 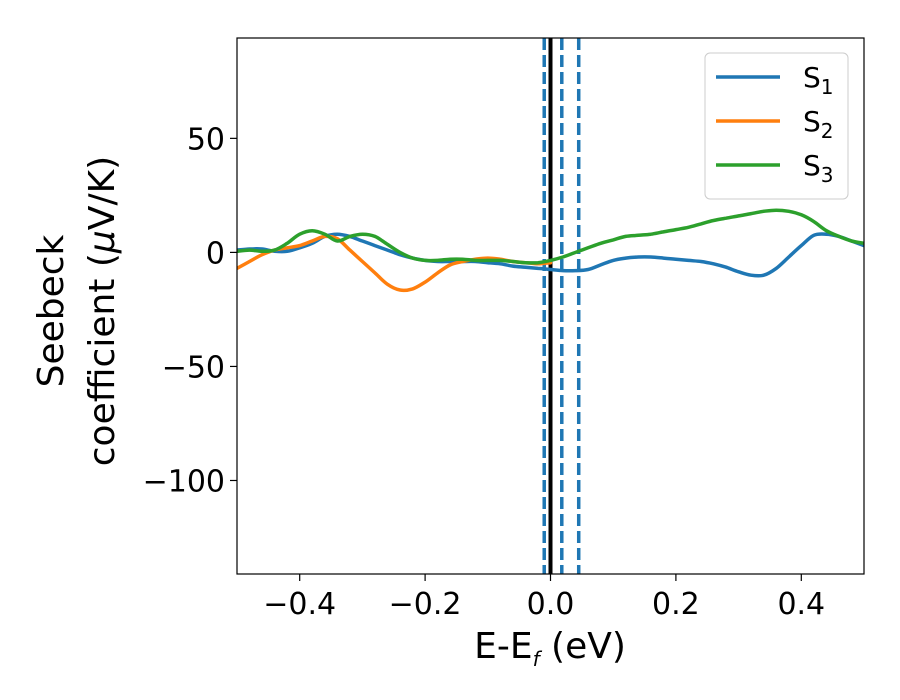 What do you see at coordinates (551, 604) in the screenshot?
I see `x-tick-label: 0.0` at bounding box center [551, 604].